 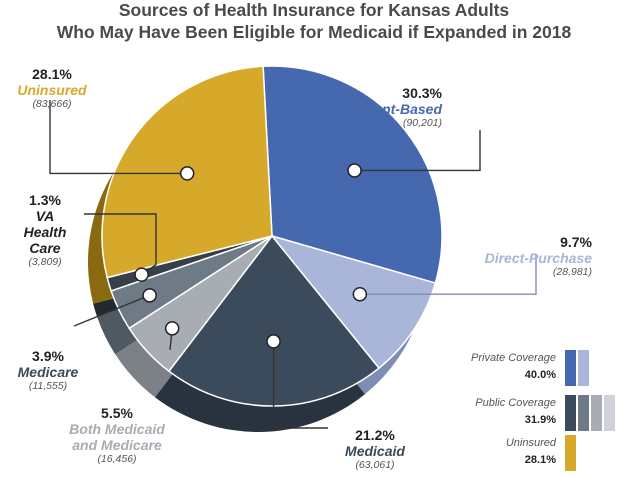 I want to click on slice-label-medicaid: 21.2% Medicaid (63,061), so click(x=375, y=449).